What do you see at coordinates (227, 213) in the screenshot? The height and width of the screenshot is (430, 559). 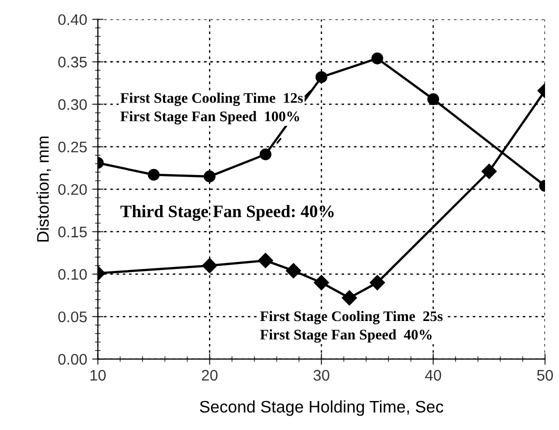 I see `annotation: Third Stage Fan Speed: 40%` at bounding box center [227, 213].